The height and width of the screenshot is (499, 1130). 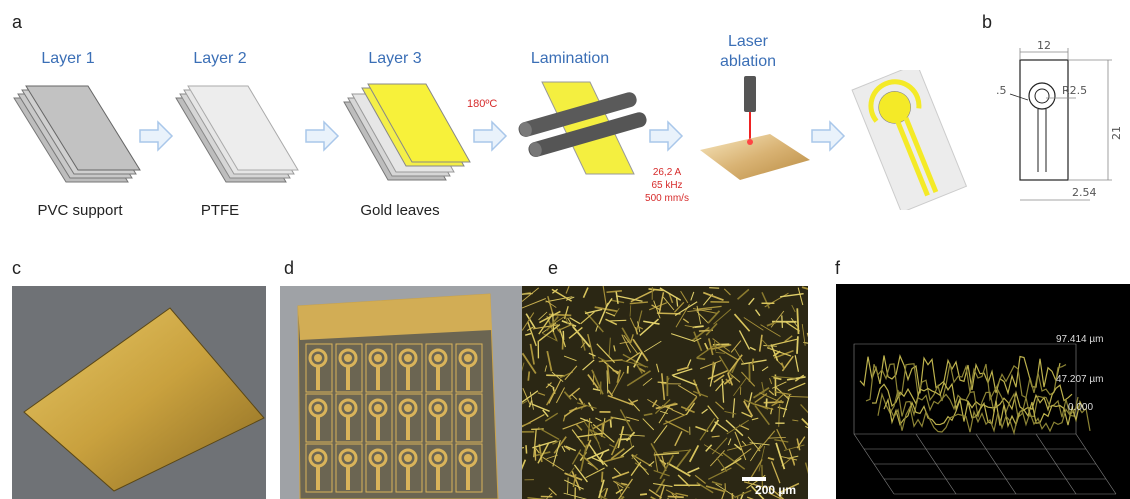 I want to click on step-title-laser-ablation: Laser ablation, so click(x=748, y=51).